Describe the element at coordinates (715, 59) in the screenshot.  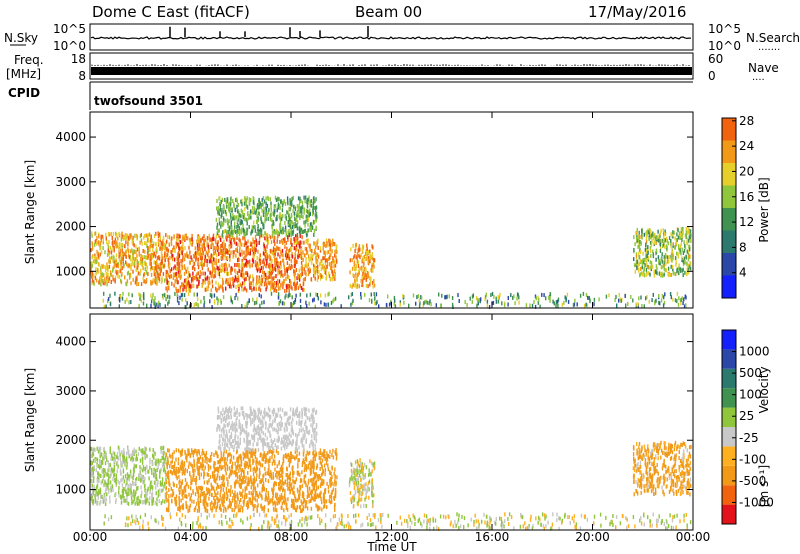
I see `freq-right-tick-top: 60` at that location.